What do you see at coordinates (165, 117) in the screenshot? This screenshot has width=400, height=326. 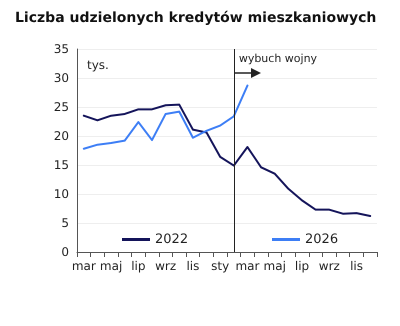 I see `line-series` at bounding box center [165, 117].